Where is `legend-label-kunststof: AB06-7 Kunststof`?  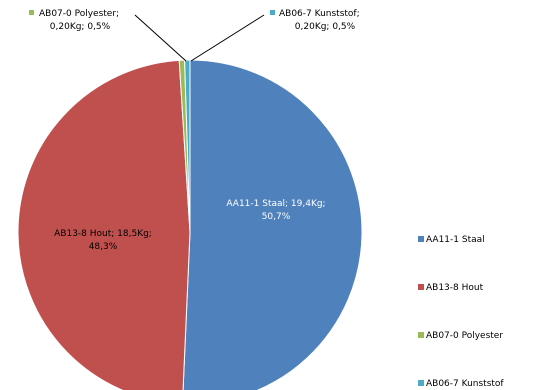
legend-label-kunststof: AB06-7 Kunststof is located at coordinates (465, 384).